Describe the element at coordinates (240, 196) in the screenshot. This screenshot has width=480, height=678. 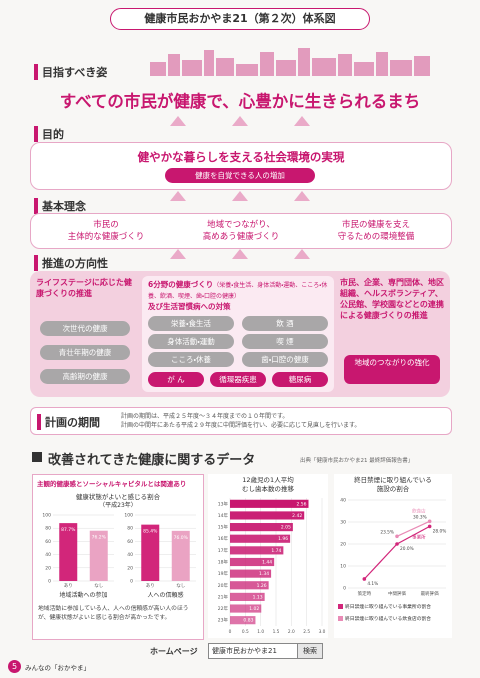
I see `arrows` at that location.